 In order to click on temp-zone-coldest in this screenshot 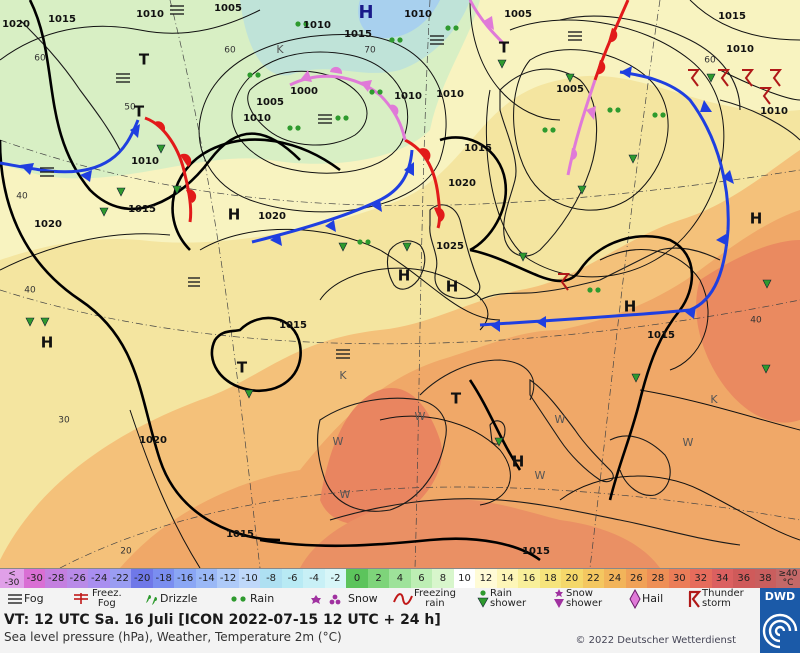, I will do `click(399, 19)`.